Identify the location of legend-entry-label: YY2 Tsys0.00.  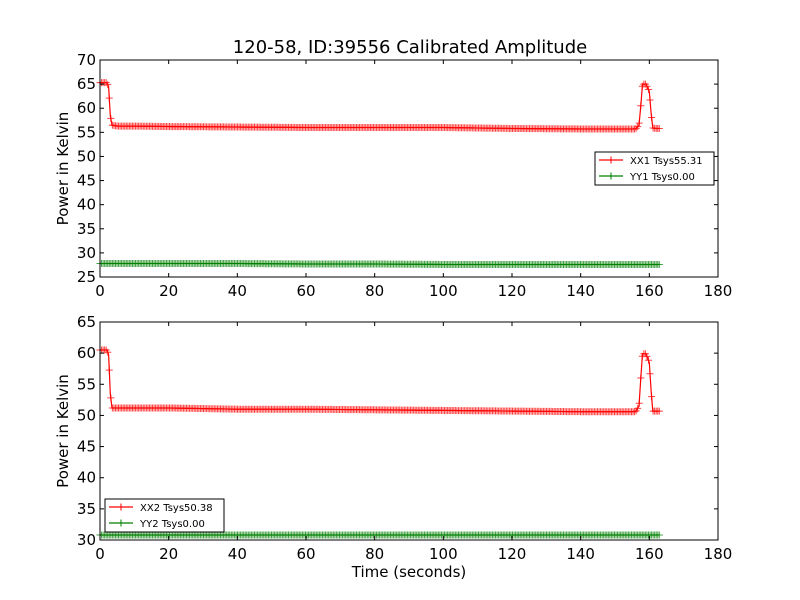
(172, 524).